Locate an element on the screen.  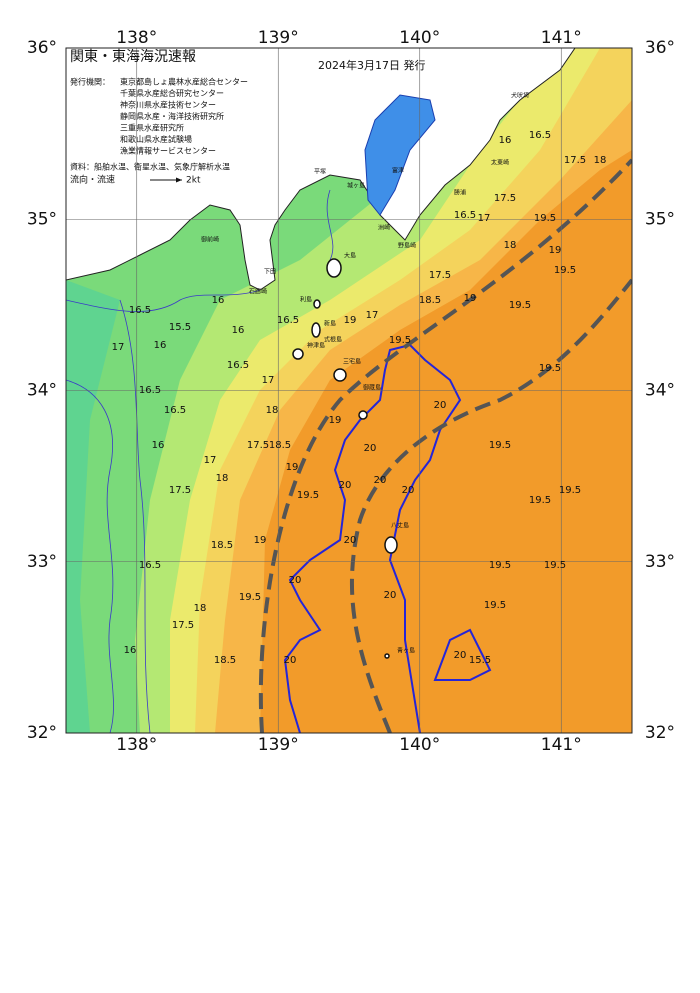
lat-label-right: 34° is located at coordinates (660, 391).